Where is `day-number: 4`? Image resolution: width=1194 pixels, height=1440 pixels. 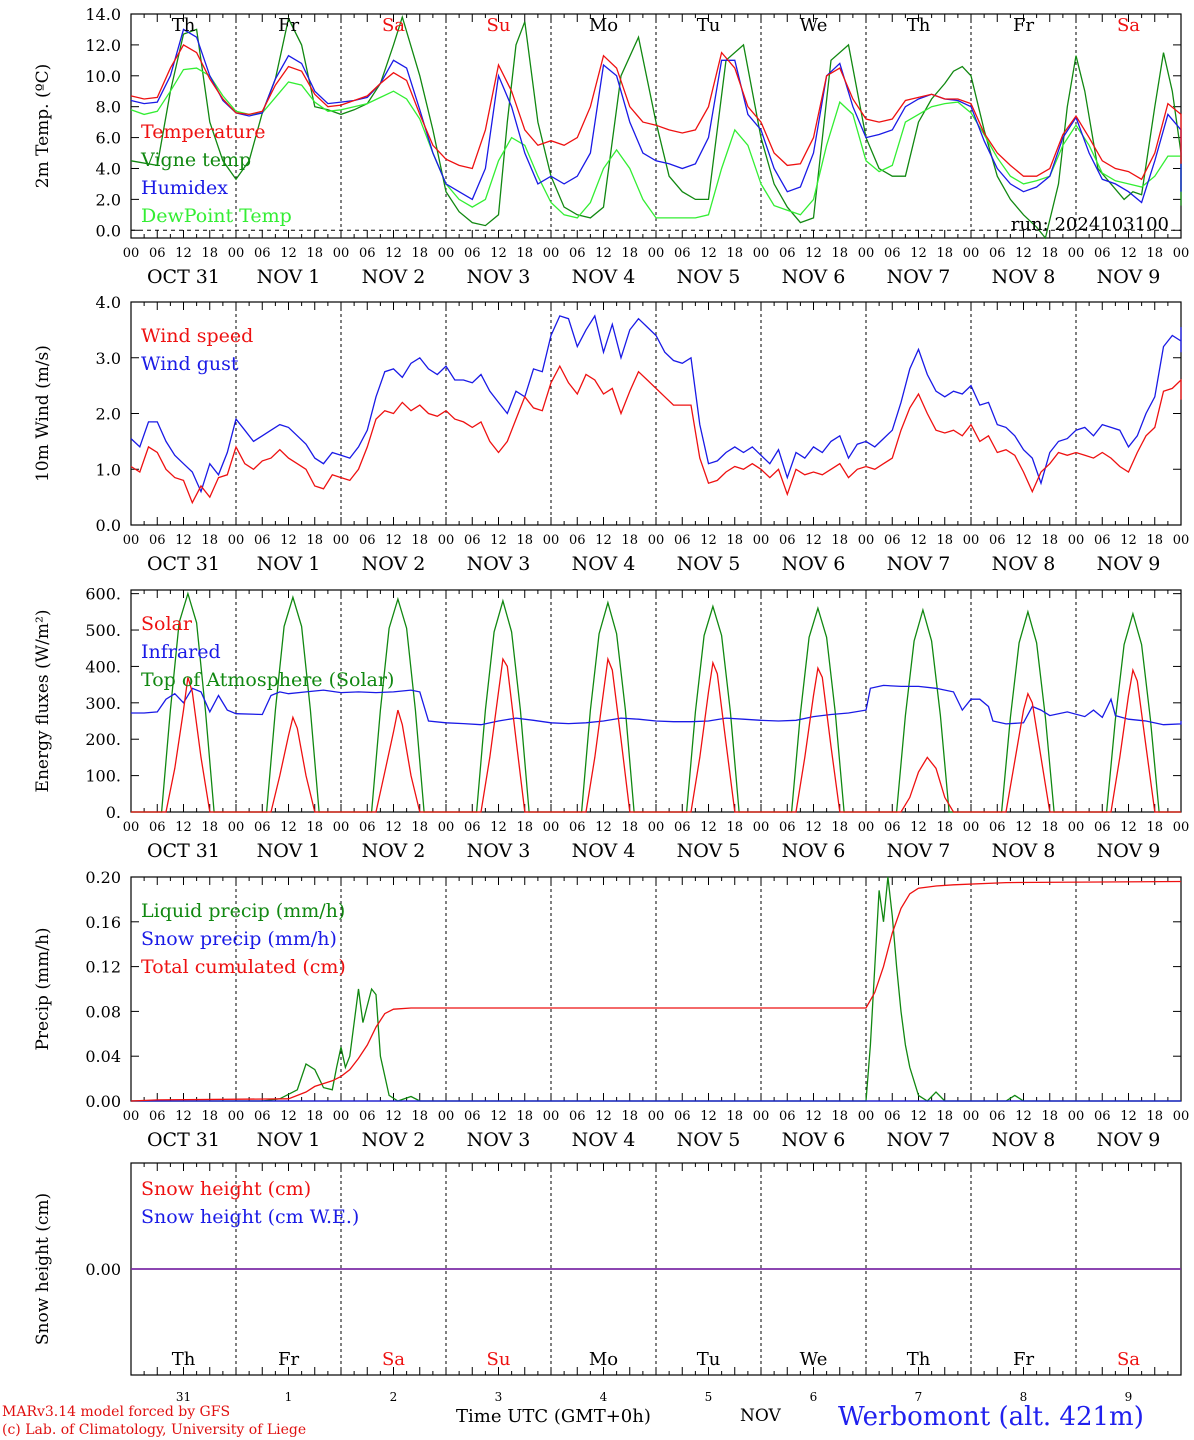 day-number: 4 is located at coordinates (604, 1397).